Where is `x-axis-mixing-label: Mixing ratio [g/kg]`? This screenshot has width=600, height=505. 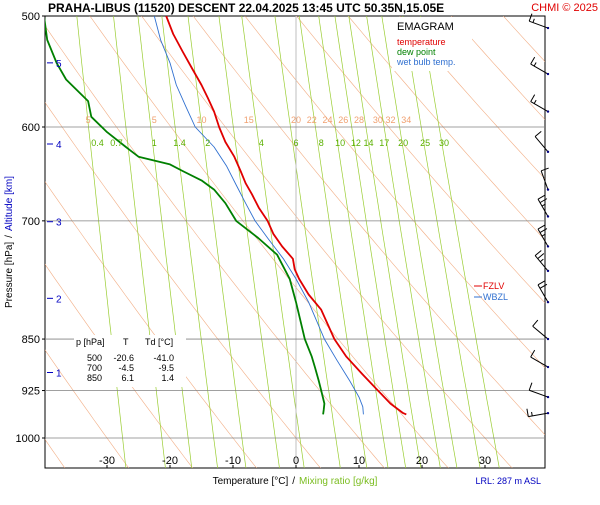
x-axis-mixing-label: Mixing ratio [g/kg] is located at coordinates (338, 481).